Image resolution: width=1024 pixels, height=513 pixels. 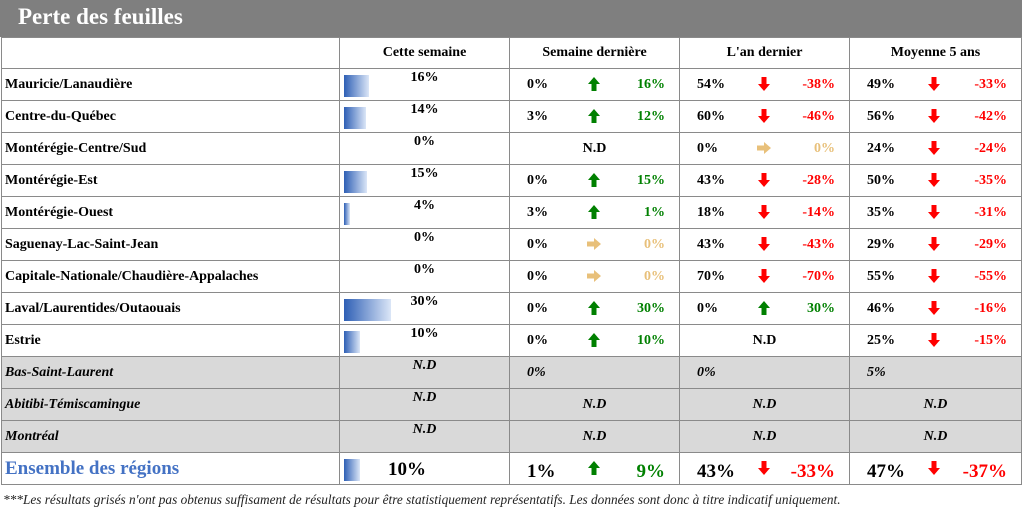 What do you see at coordinates (594, 468) in the screenshot?
I see `last-week-cell: 1% 9%` at bounding box center [594, 468].